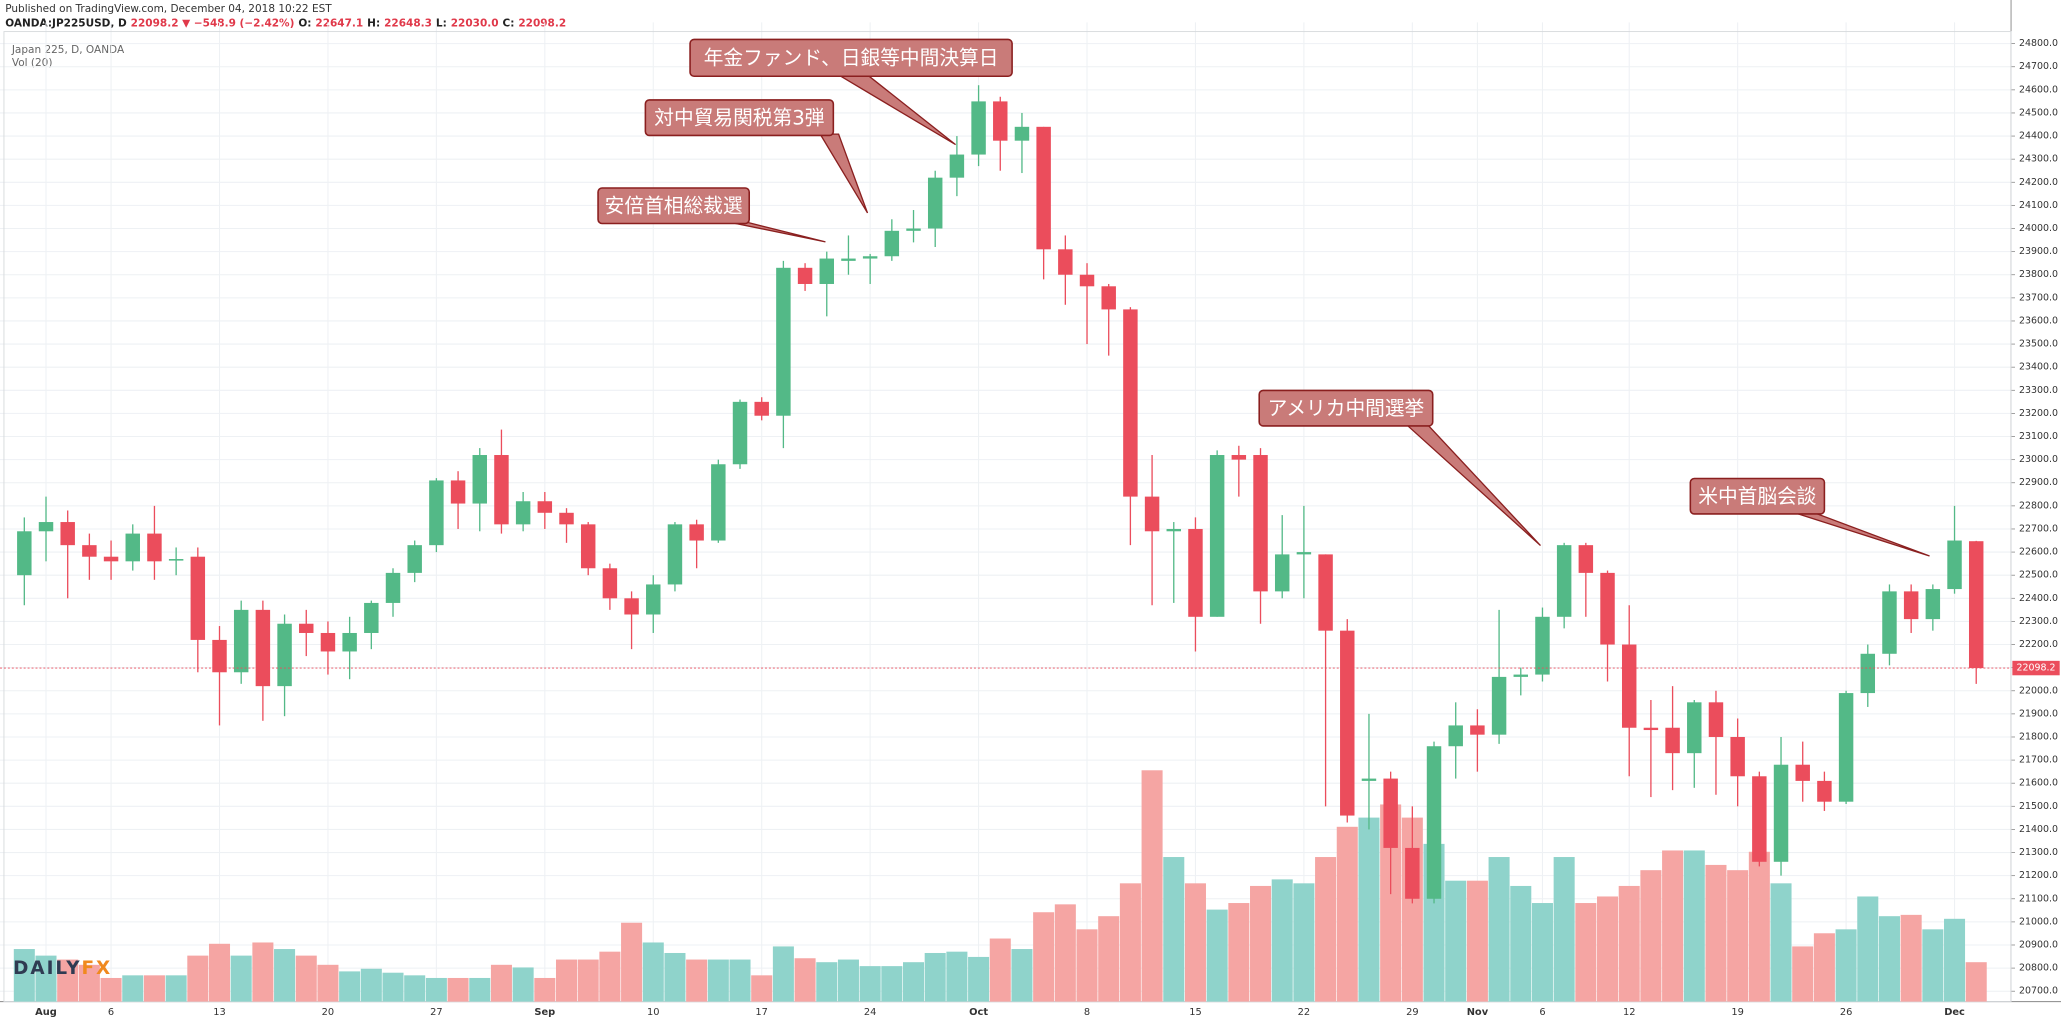  Describe the element at coordinates (1346, 408) in the screenshot. I see `annotation-text: アメリカ中間選挙` at that location.